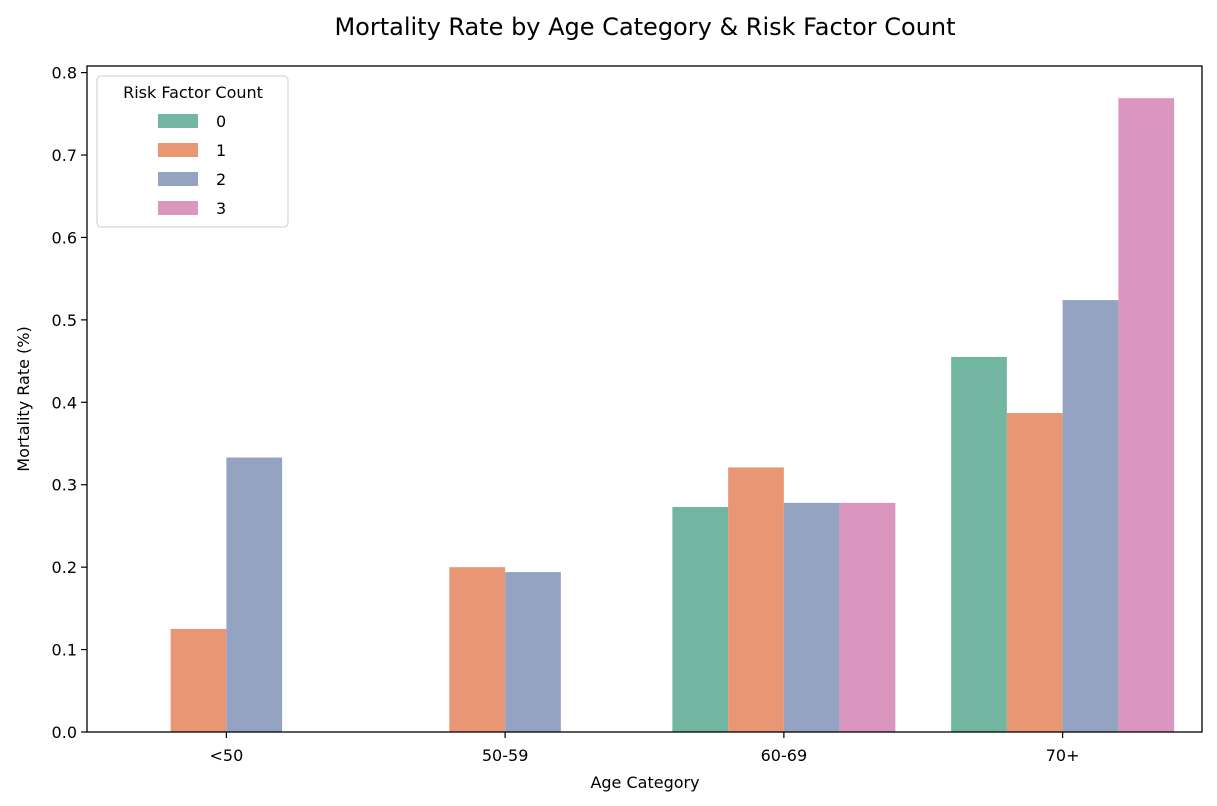 This screenshot has height=806, width=1217. Describe the element at coordinates (64, 650) in the screenshot. I see `y-tick-label: 0.1` at that location.